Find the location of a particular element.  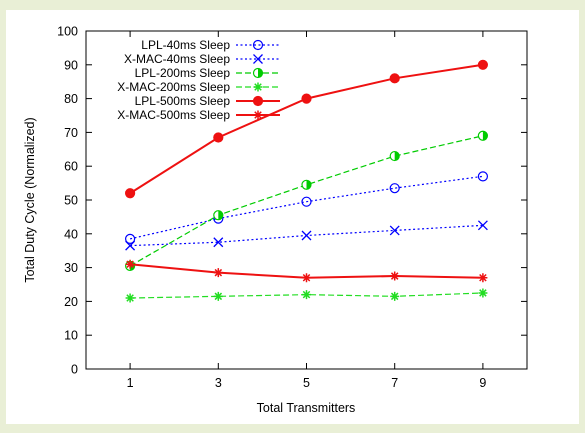

x-tick-label: 1 is located at coordinates (130, 383).